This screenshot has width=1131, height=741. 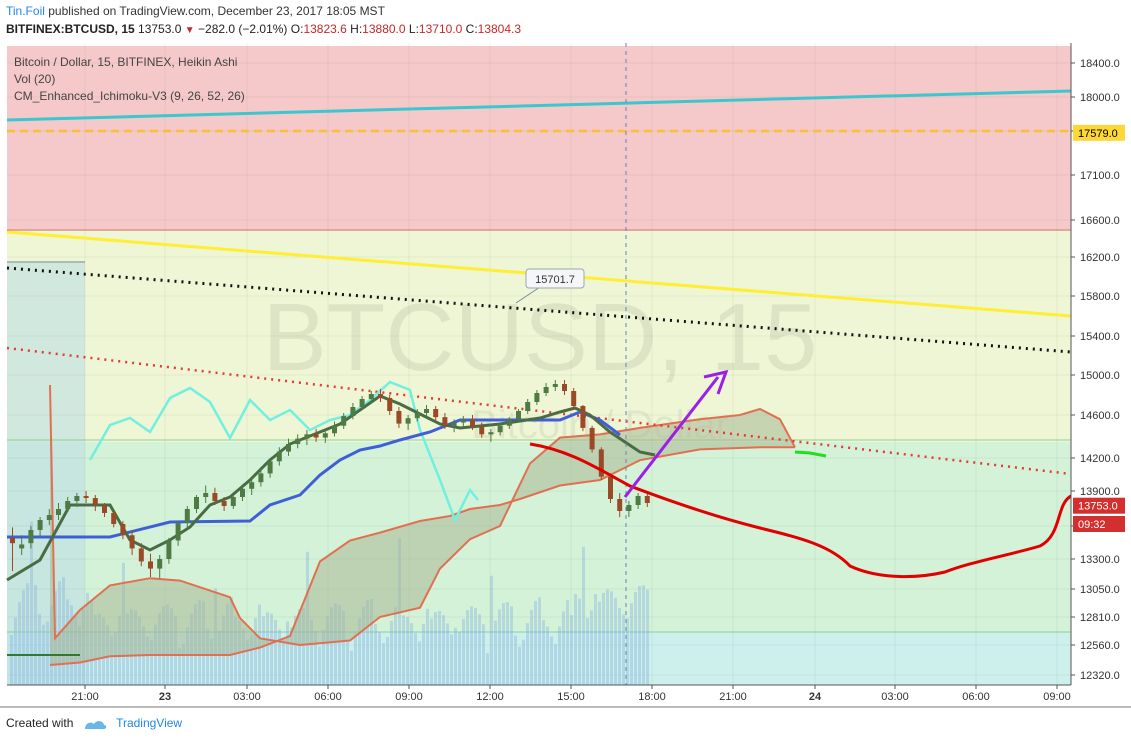 I want to click on open-value: 13823.6, so click(x=325, y=29).